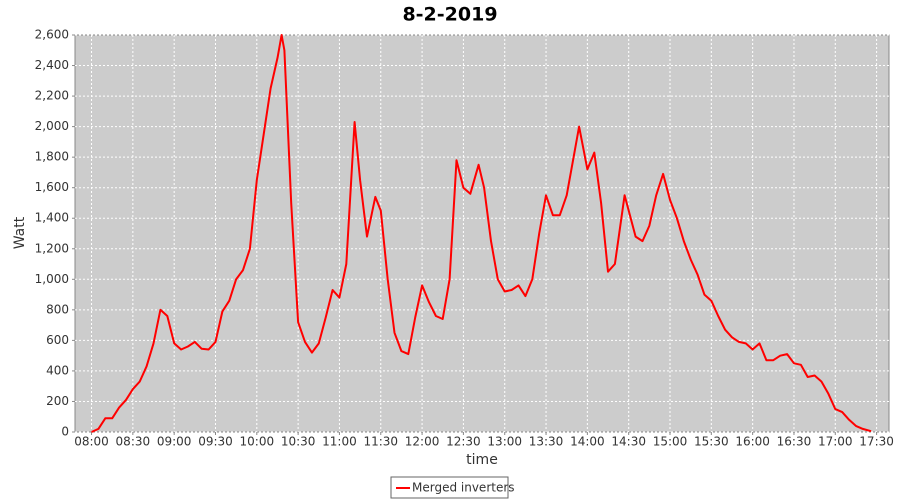  I want to click on y-tick-label: 600, so click(57, 340).